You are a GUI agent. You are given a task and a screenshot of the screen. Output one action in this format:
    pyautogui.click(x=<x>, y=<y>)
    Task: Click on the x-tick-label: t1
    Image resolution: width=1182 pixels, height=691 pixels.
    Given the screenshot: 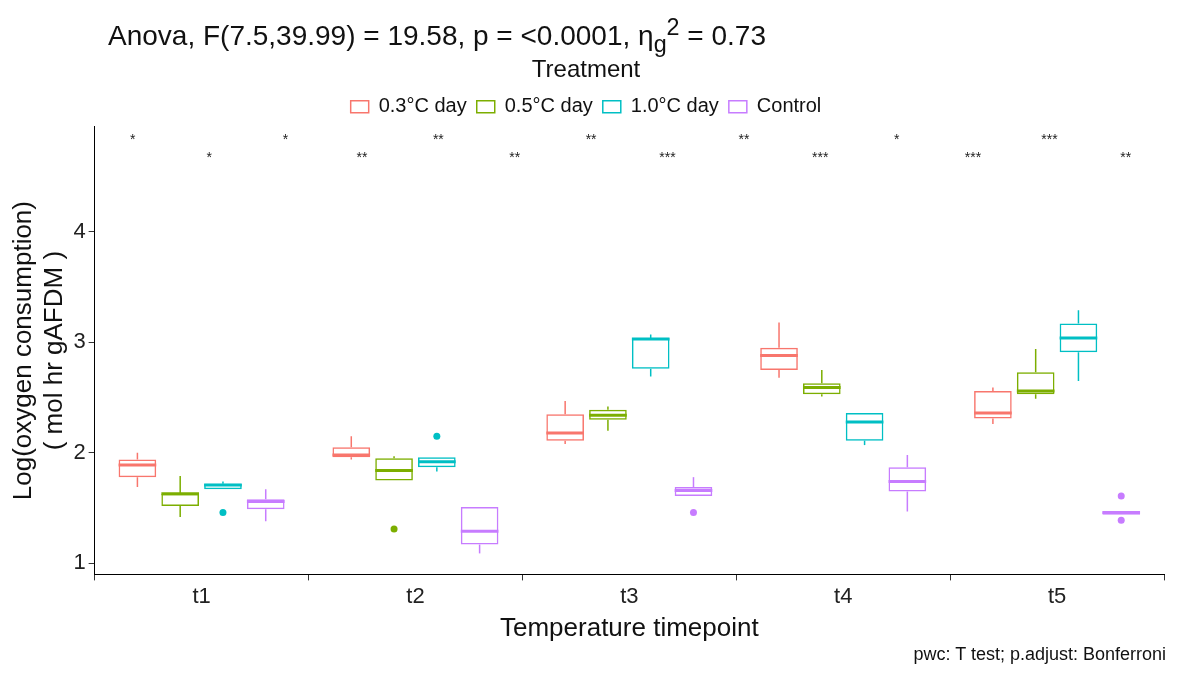 What is the action you would take?
    pyautogui.click(x=201, y=595)
    